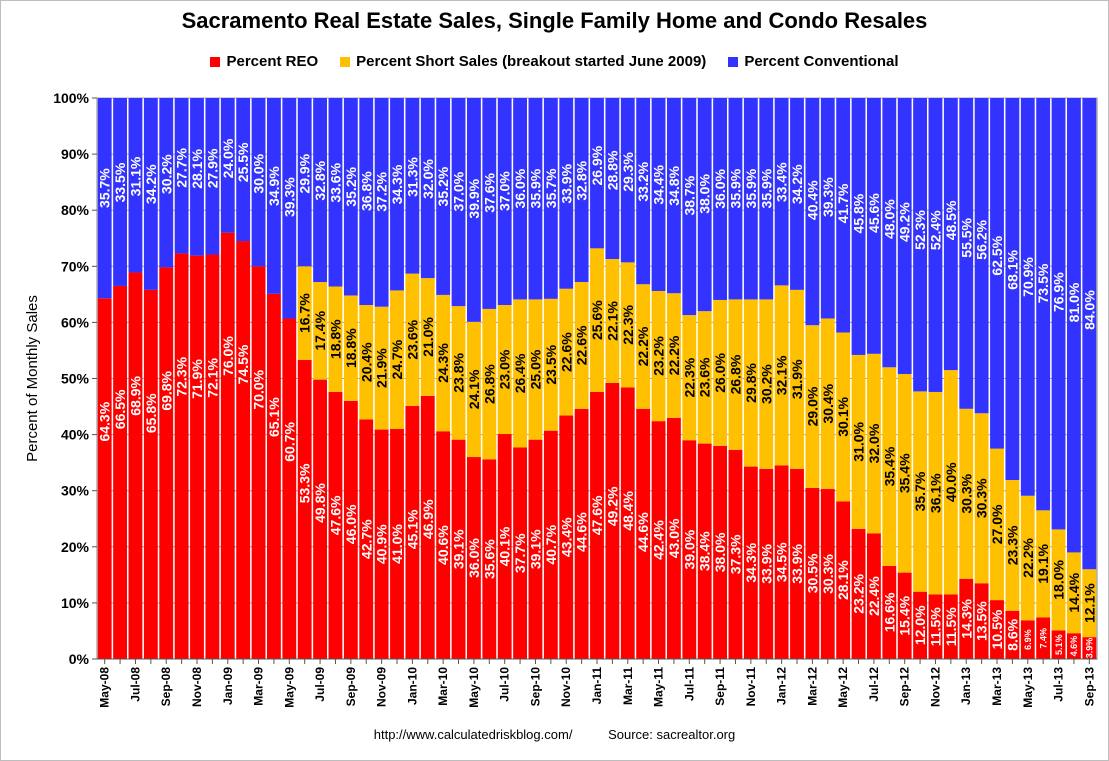 This screenshot has width=1109, height=761. I want to click on x-tick-label: Sep-08, so click(166, 687).